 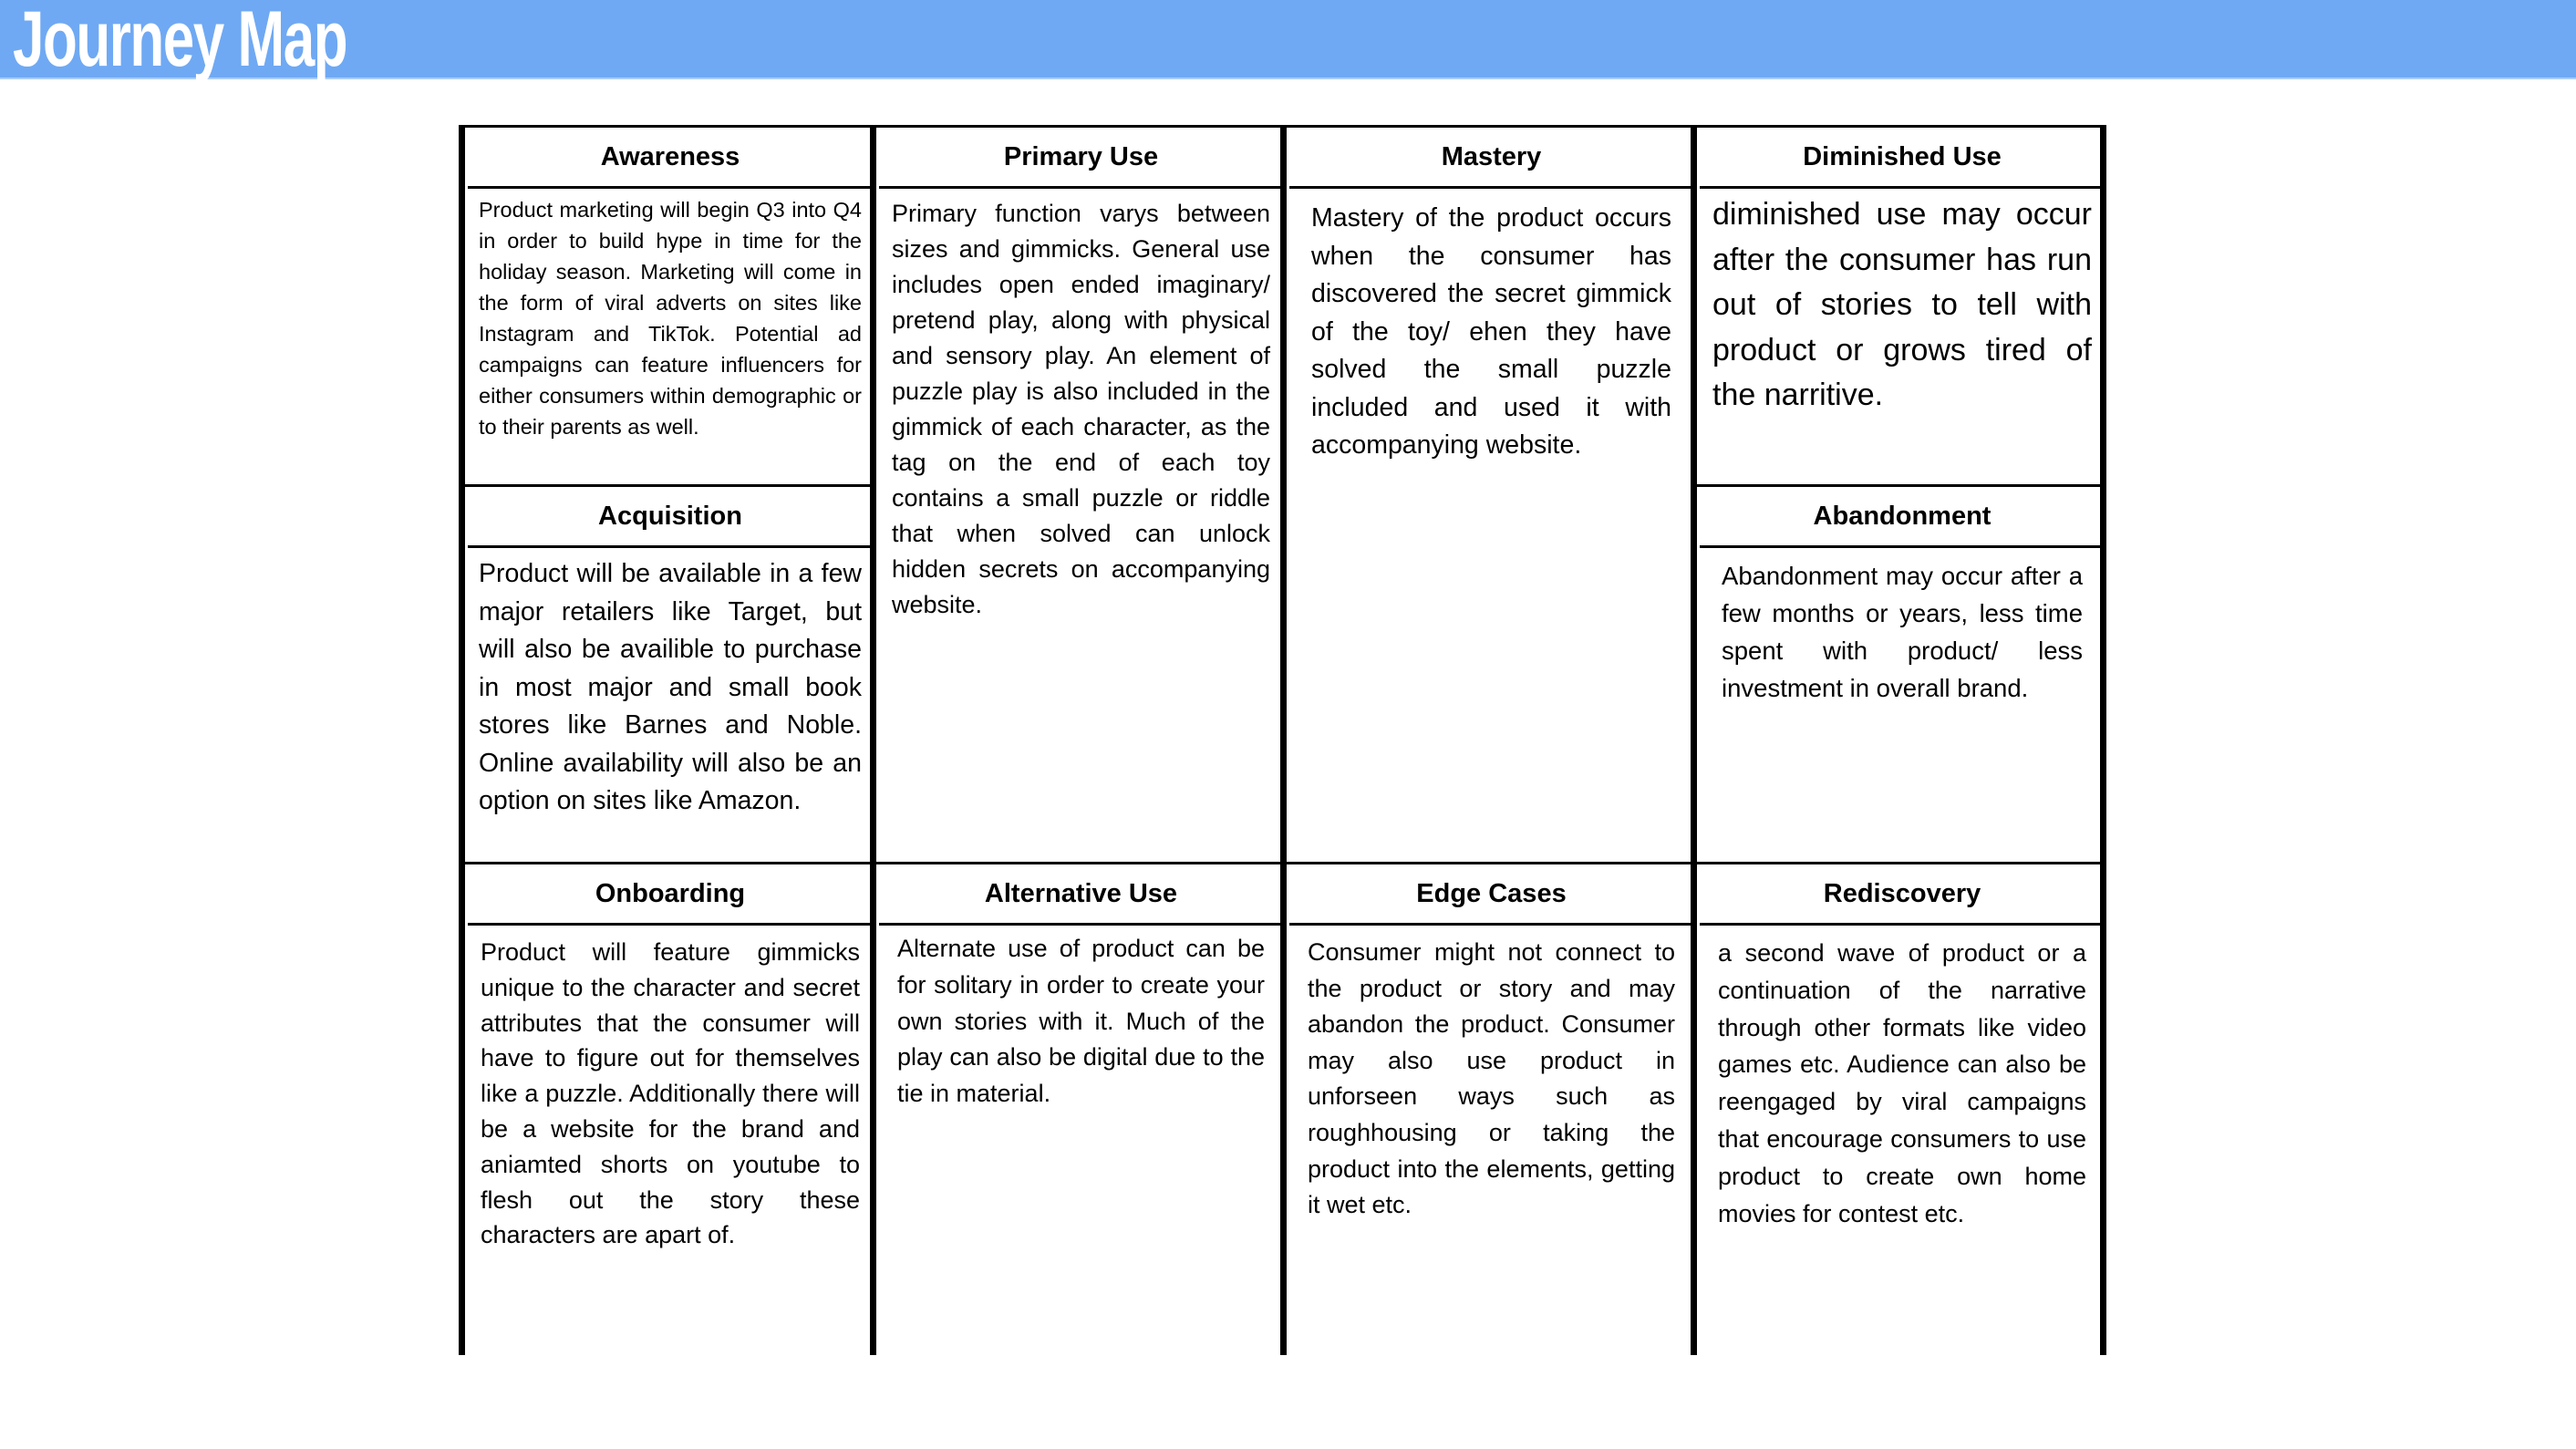 I want to click on page-title: Journey Map, so click(x=180, y=41).